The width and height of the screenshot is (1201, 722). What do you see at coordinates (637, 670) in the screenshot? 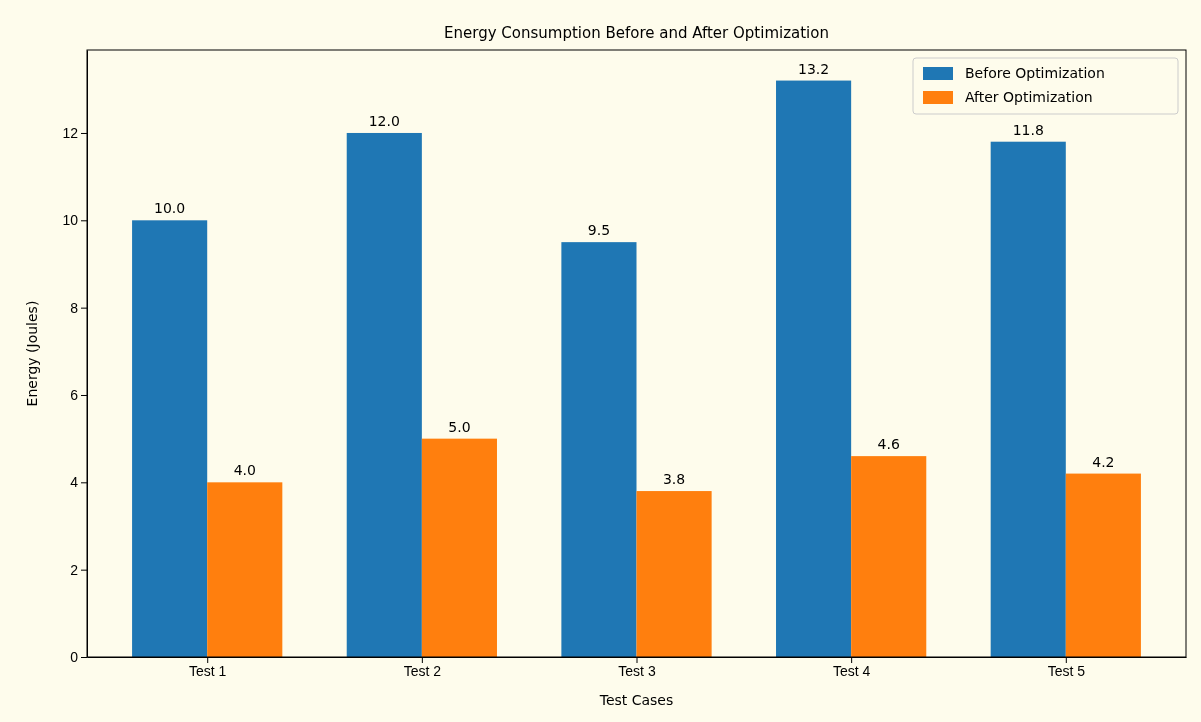
I see `x-tick-label: Test 3` at bounding box center [637, 670].